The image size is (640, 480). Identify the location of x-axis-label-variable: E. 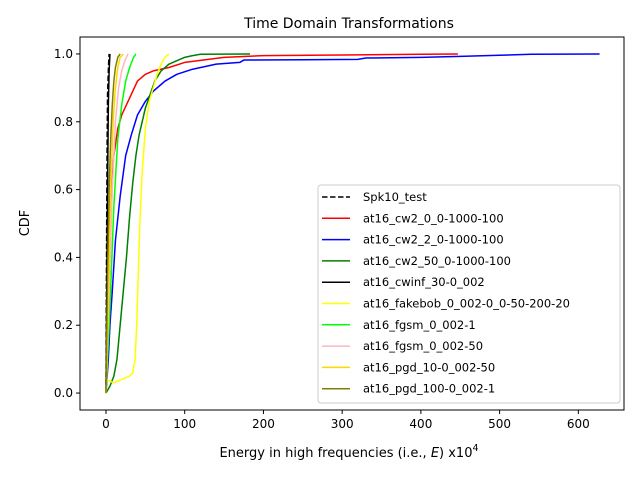
(435, 453).